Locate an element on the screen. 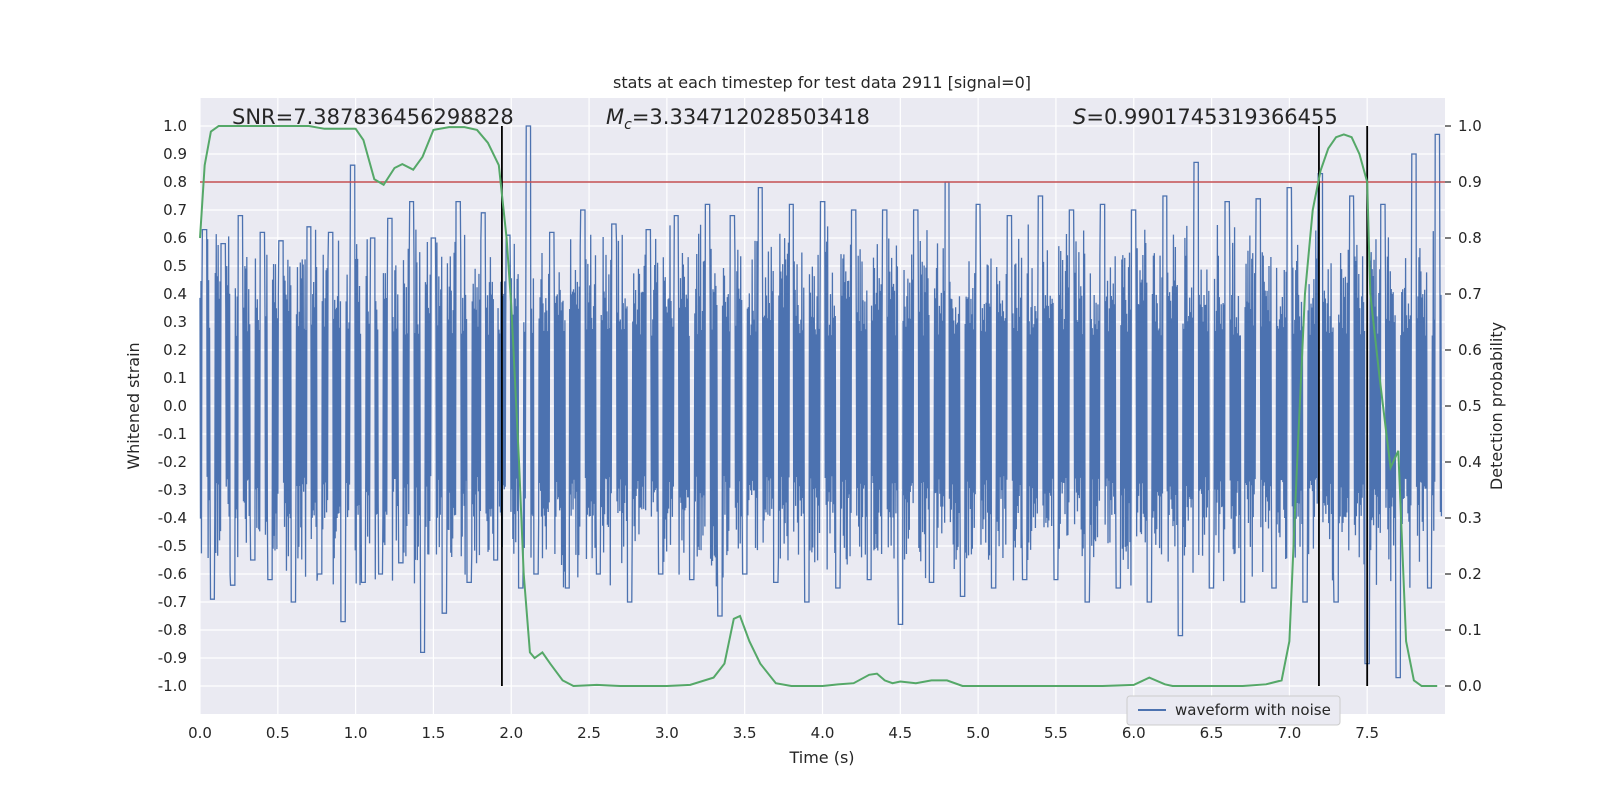 This screenshot has width=1600, height=800. y-tick-label-right: 0.4 is located at coordinates (1470, 462).